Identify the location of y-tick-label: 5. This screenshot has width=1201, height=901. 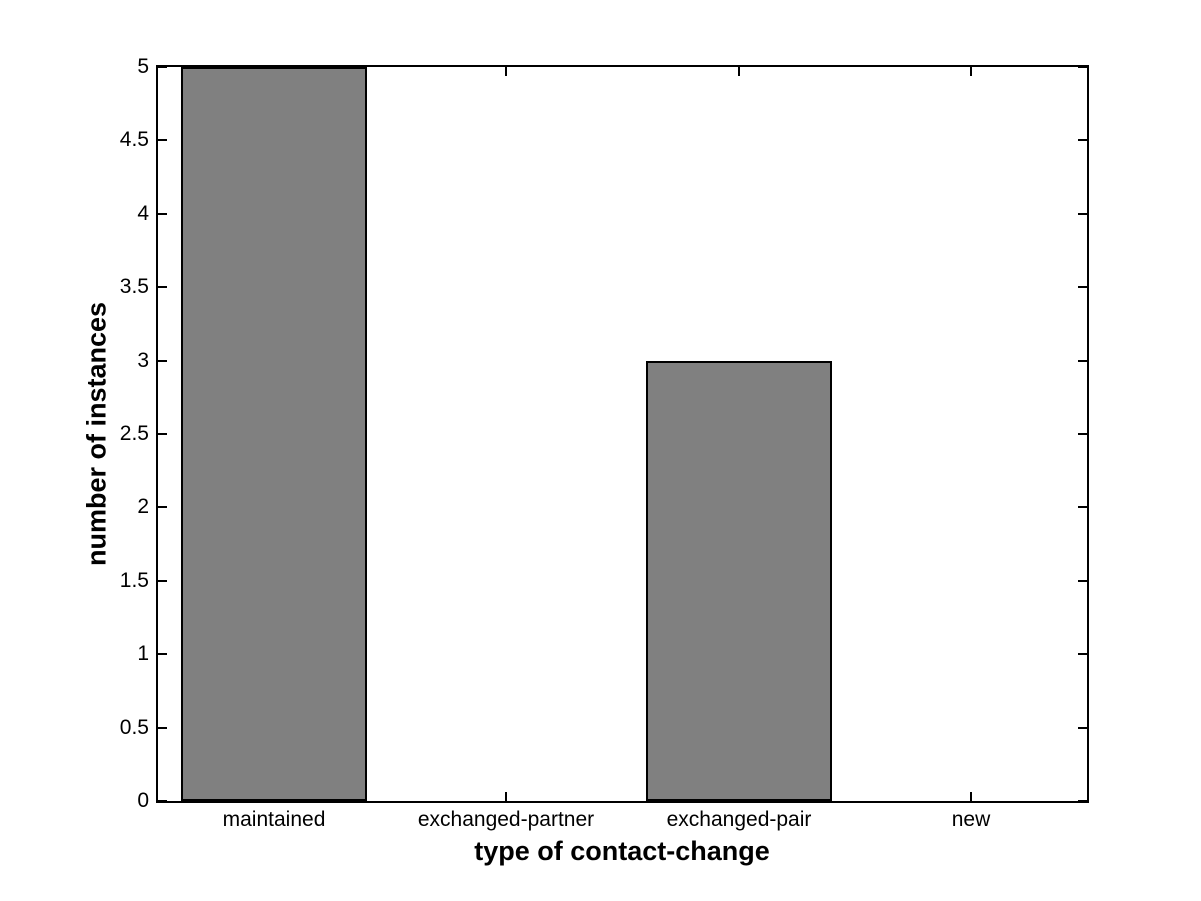
(143, 66).